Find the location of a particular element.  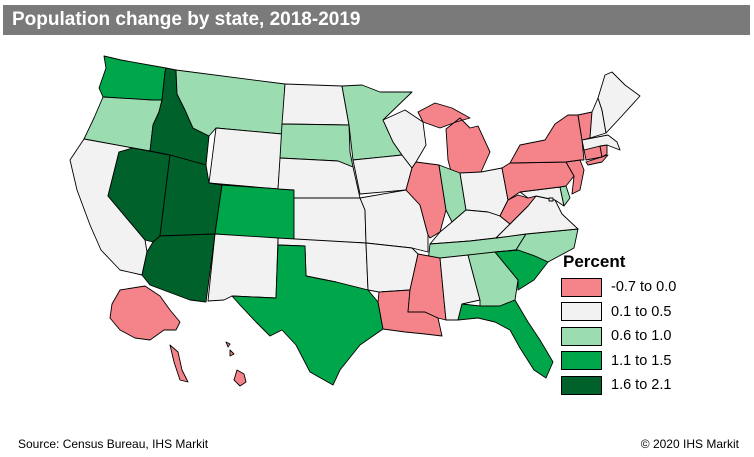

legend-item: 0.6 to 1.0 is located at coordinates (636, 336).